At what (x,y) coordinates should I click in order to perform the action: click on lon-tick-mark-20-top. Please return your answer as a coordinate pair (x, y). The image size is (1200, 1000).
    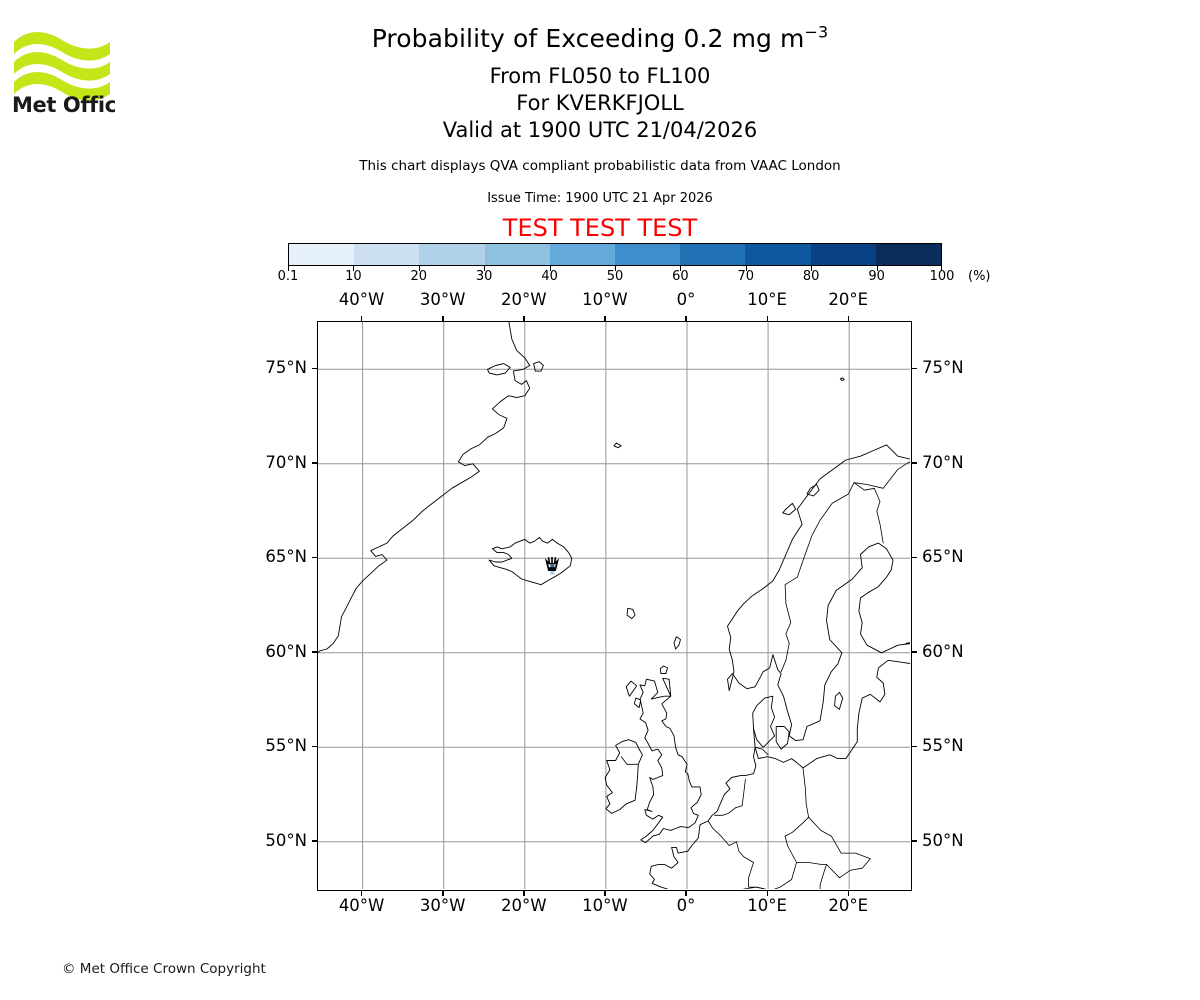
    Looking at the image, I should click on (848, 318).